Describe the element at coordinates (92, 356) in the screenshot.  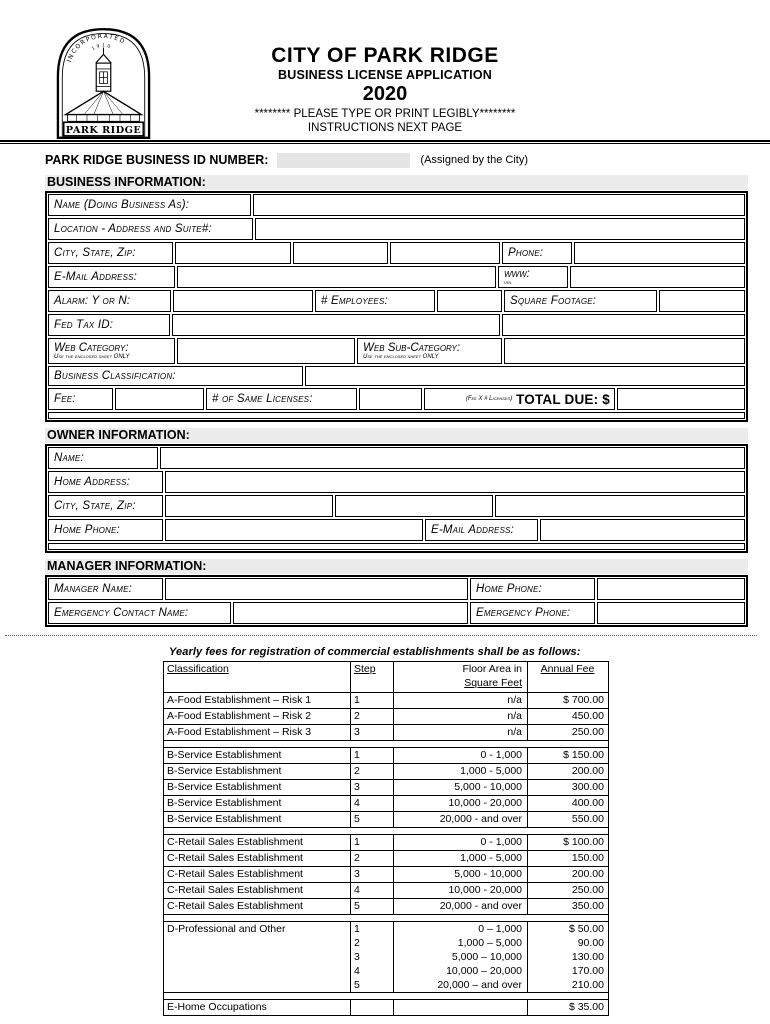
I see `web-category-note: Use the enclosed sheet ONLY` at that location.